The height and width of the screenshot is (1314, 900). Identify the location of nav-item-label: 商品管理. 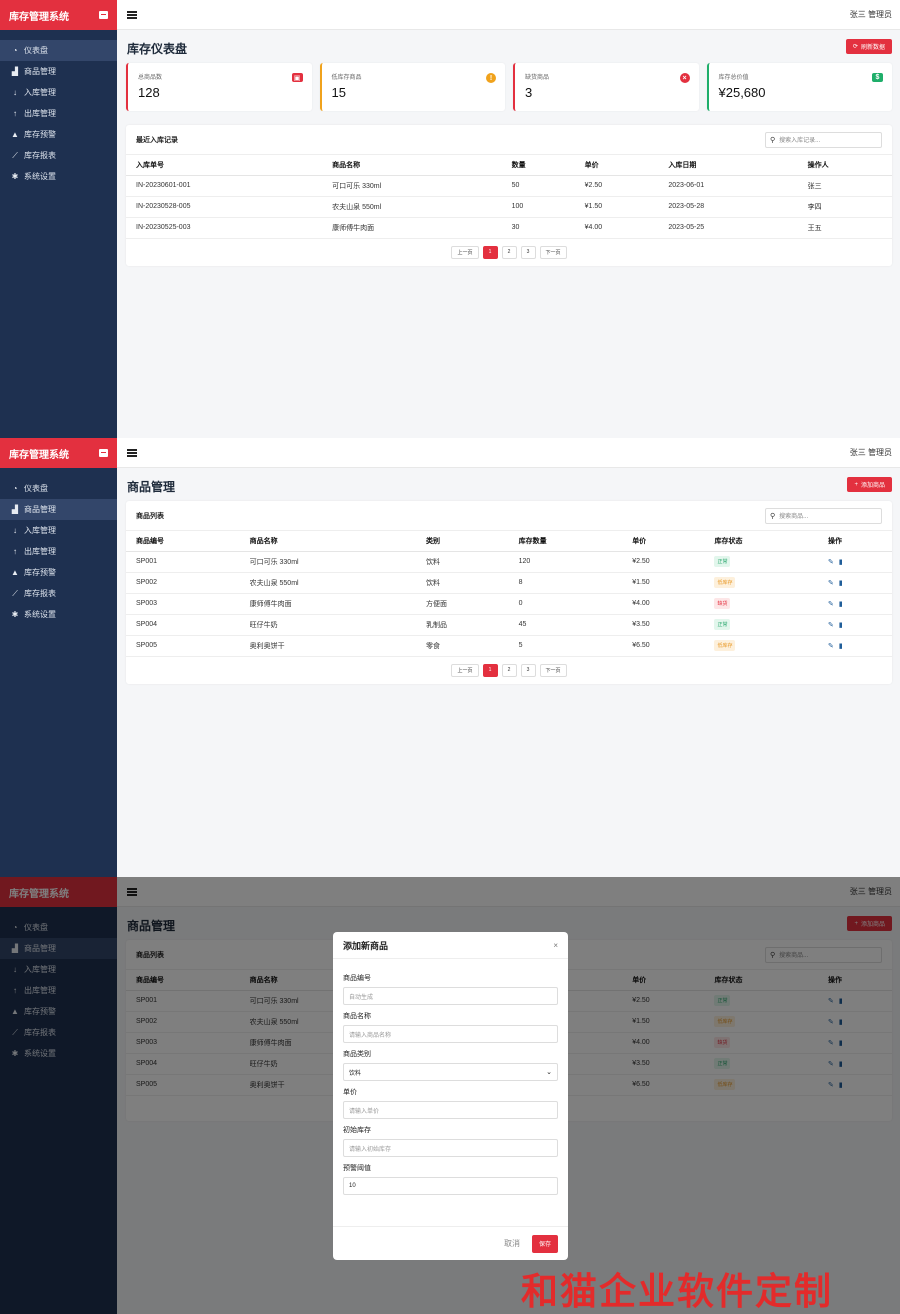
(40, 509).